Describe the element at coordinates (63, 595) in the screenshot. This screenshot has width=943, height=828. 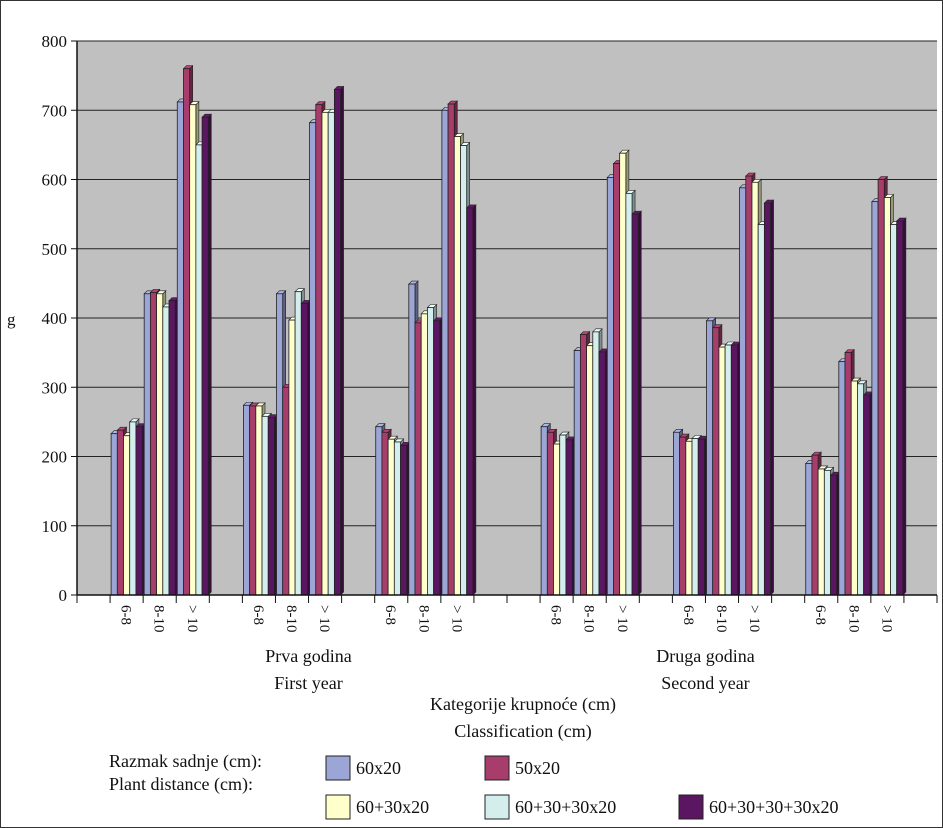
I see `y-tick-label: 0` at that location.